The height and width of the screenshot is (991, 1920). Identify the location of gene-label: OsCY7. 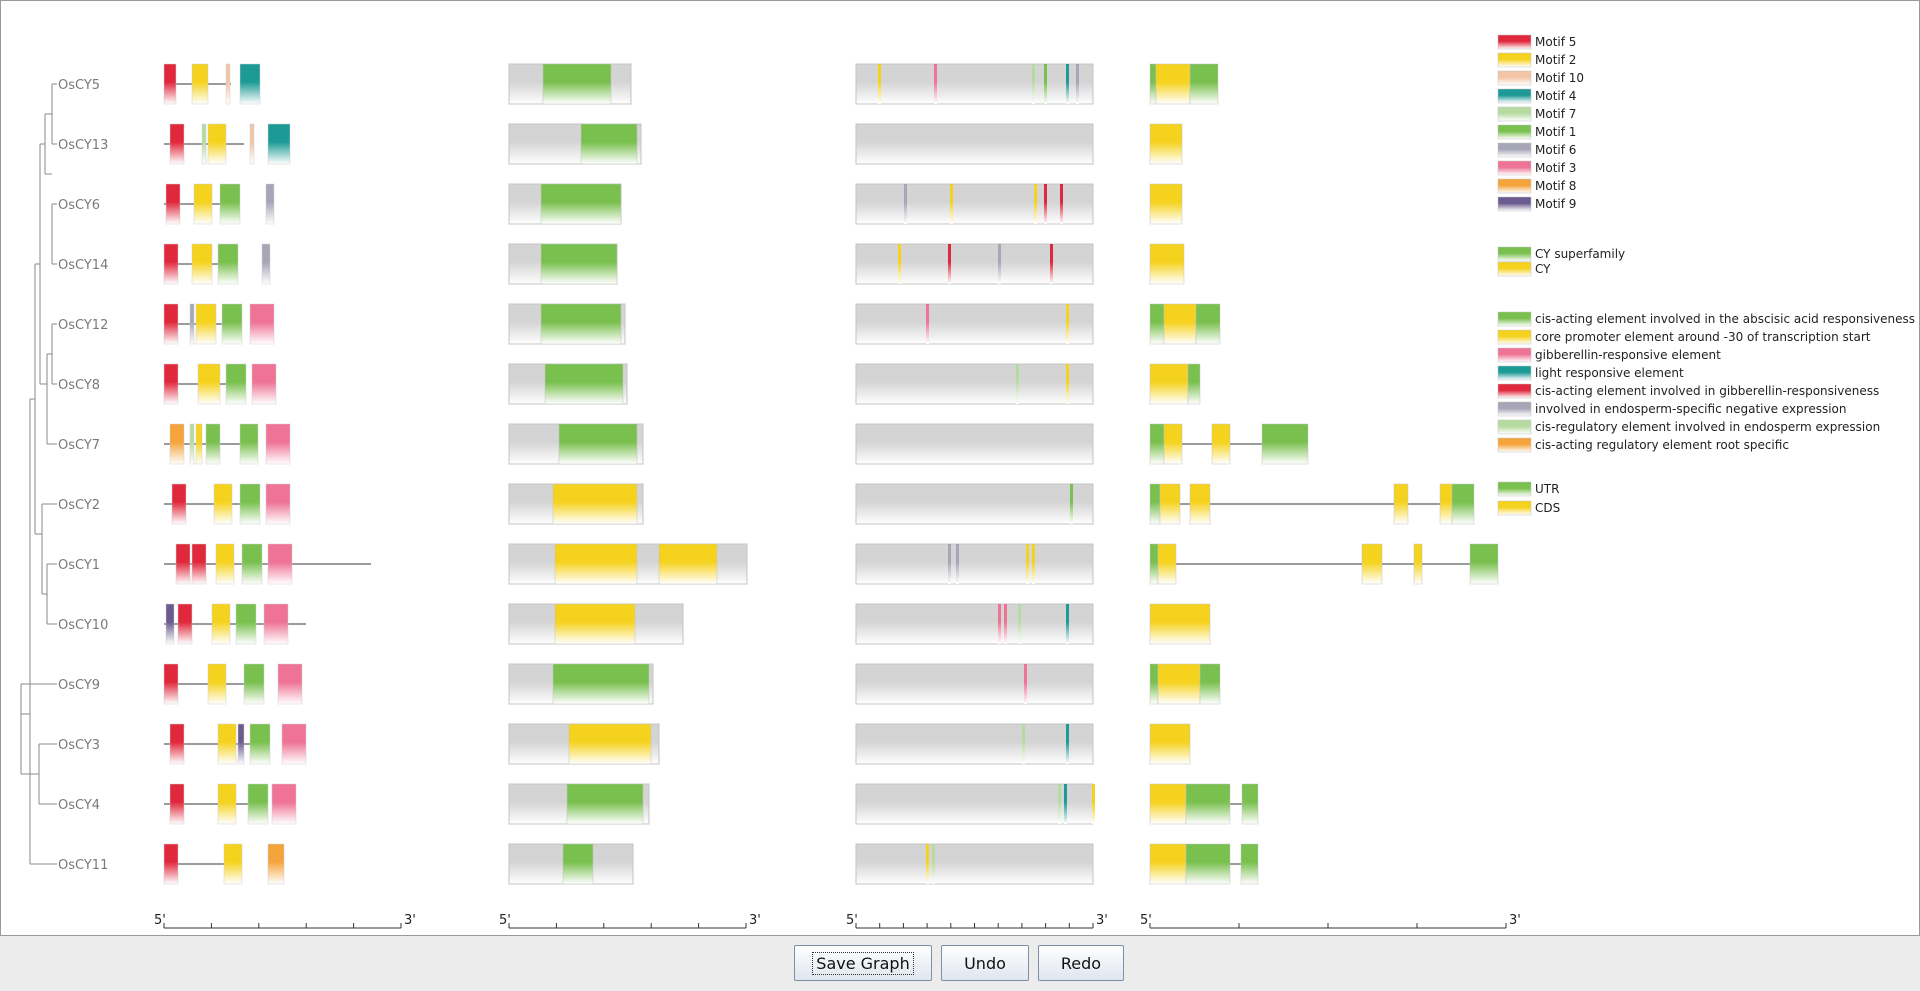
(79, 445).